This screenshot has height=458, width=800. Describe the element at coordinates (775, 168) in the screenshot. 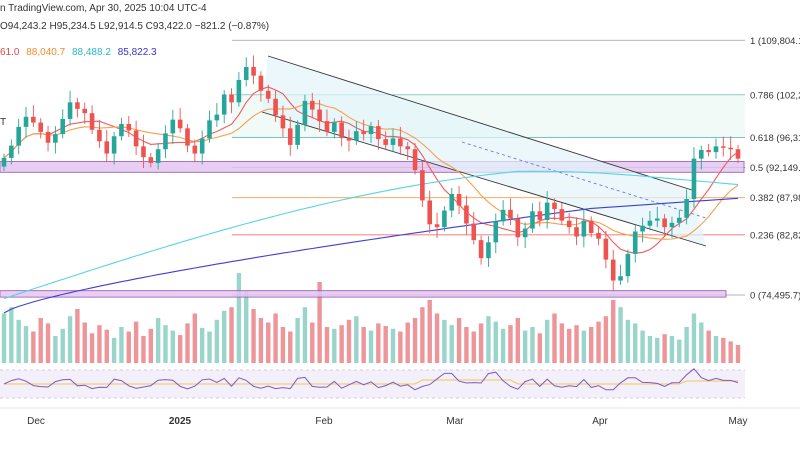

I see `fib-label-3: 0.5 (92,149.9` at that location.